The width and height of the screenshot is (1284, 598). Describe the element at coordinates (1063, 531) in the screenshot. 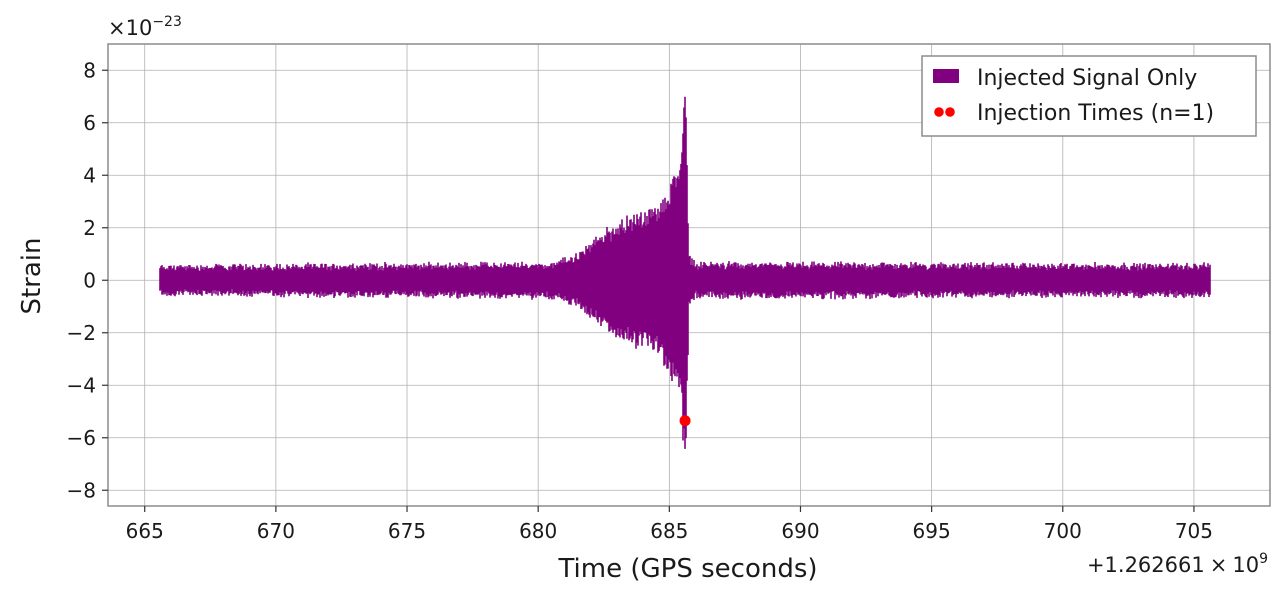

I see `x-tick-label: 700` at that location.